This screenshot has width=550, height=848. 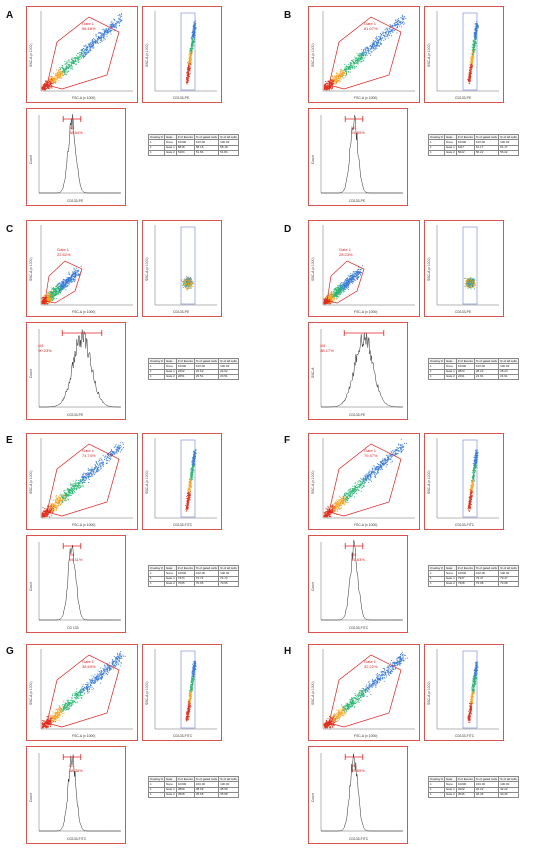 I want to click on gate-2-rect, so click(x=188, y=265).